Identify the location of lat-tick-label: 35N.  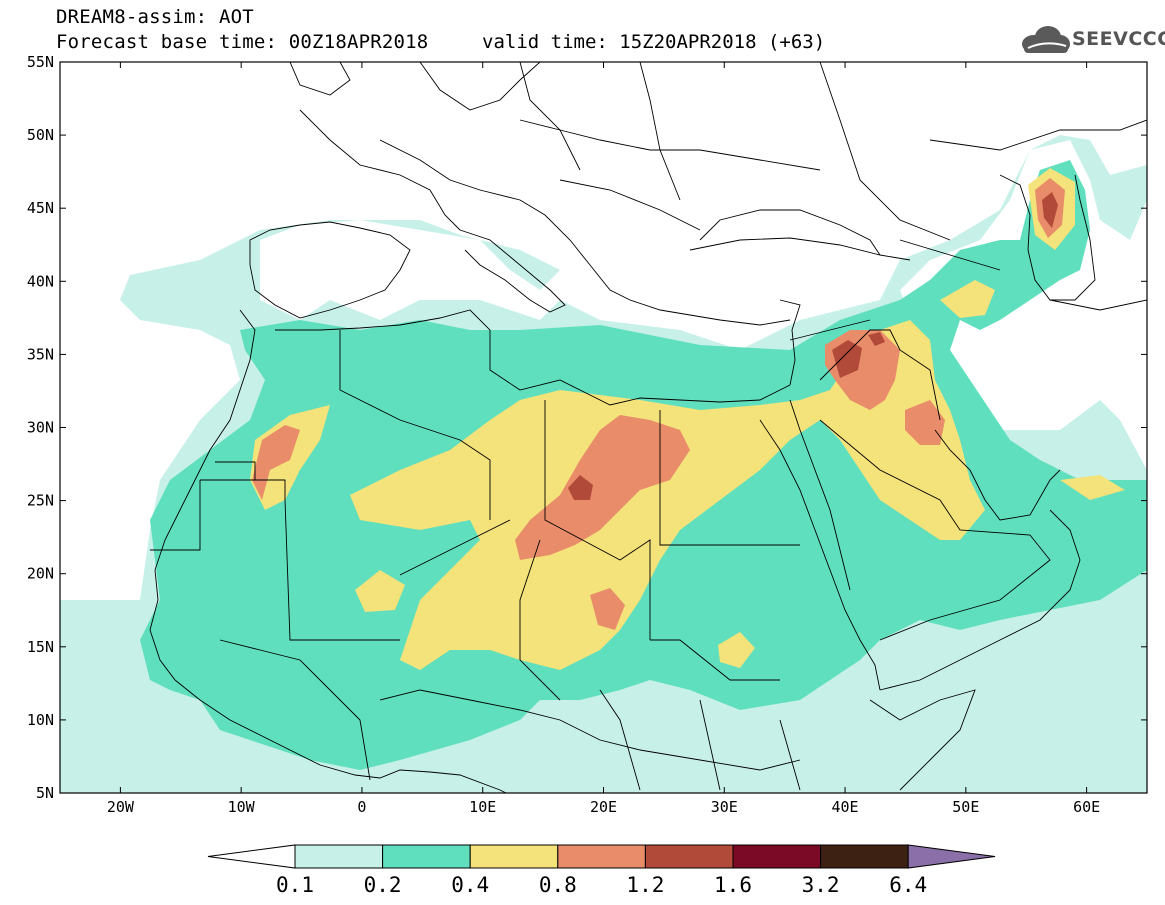
(40, 354).